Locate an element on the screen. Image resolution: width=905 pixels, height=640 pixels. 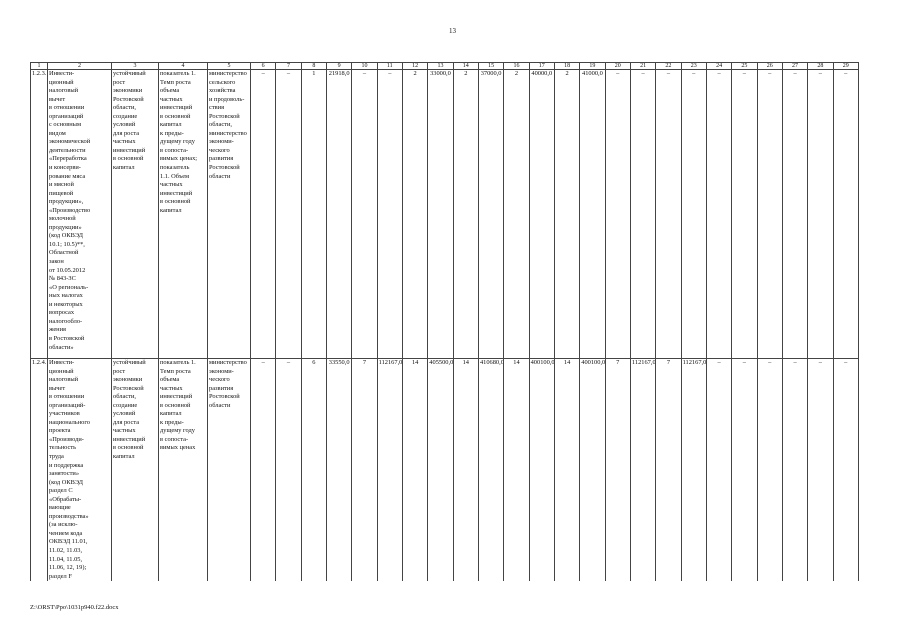
column-number: 25 is located at coordinates (744, 66).